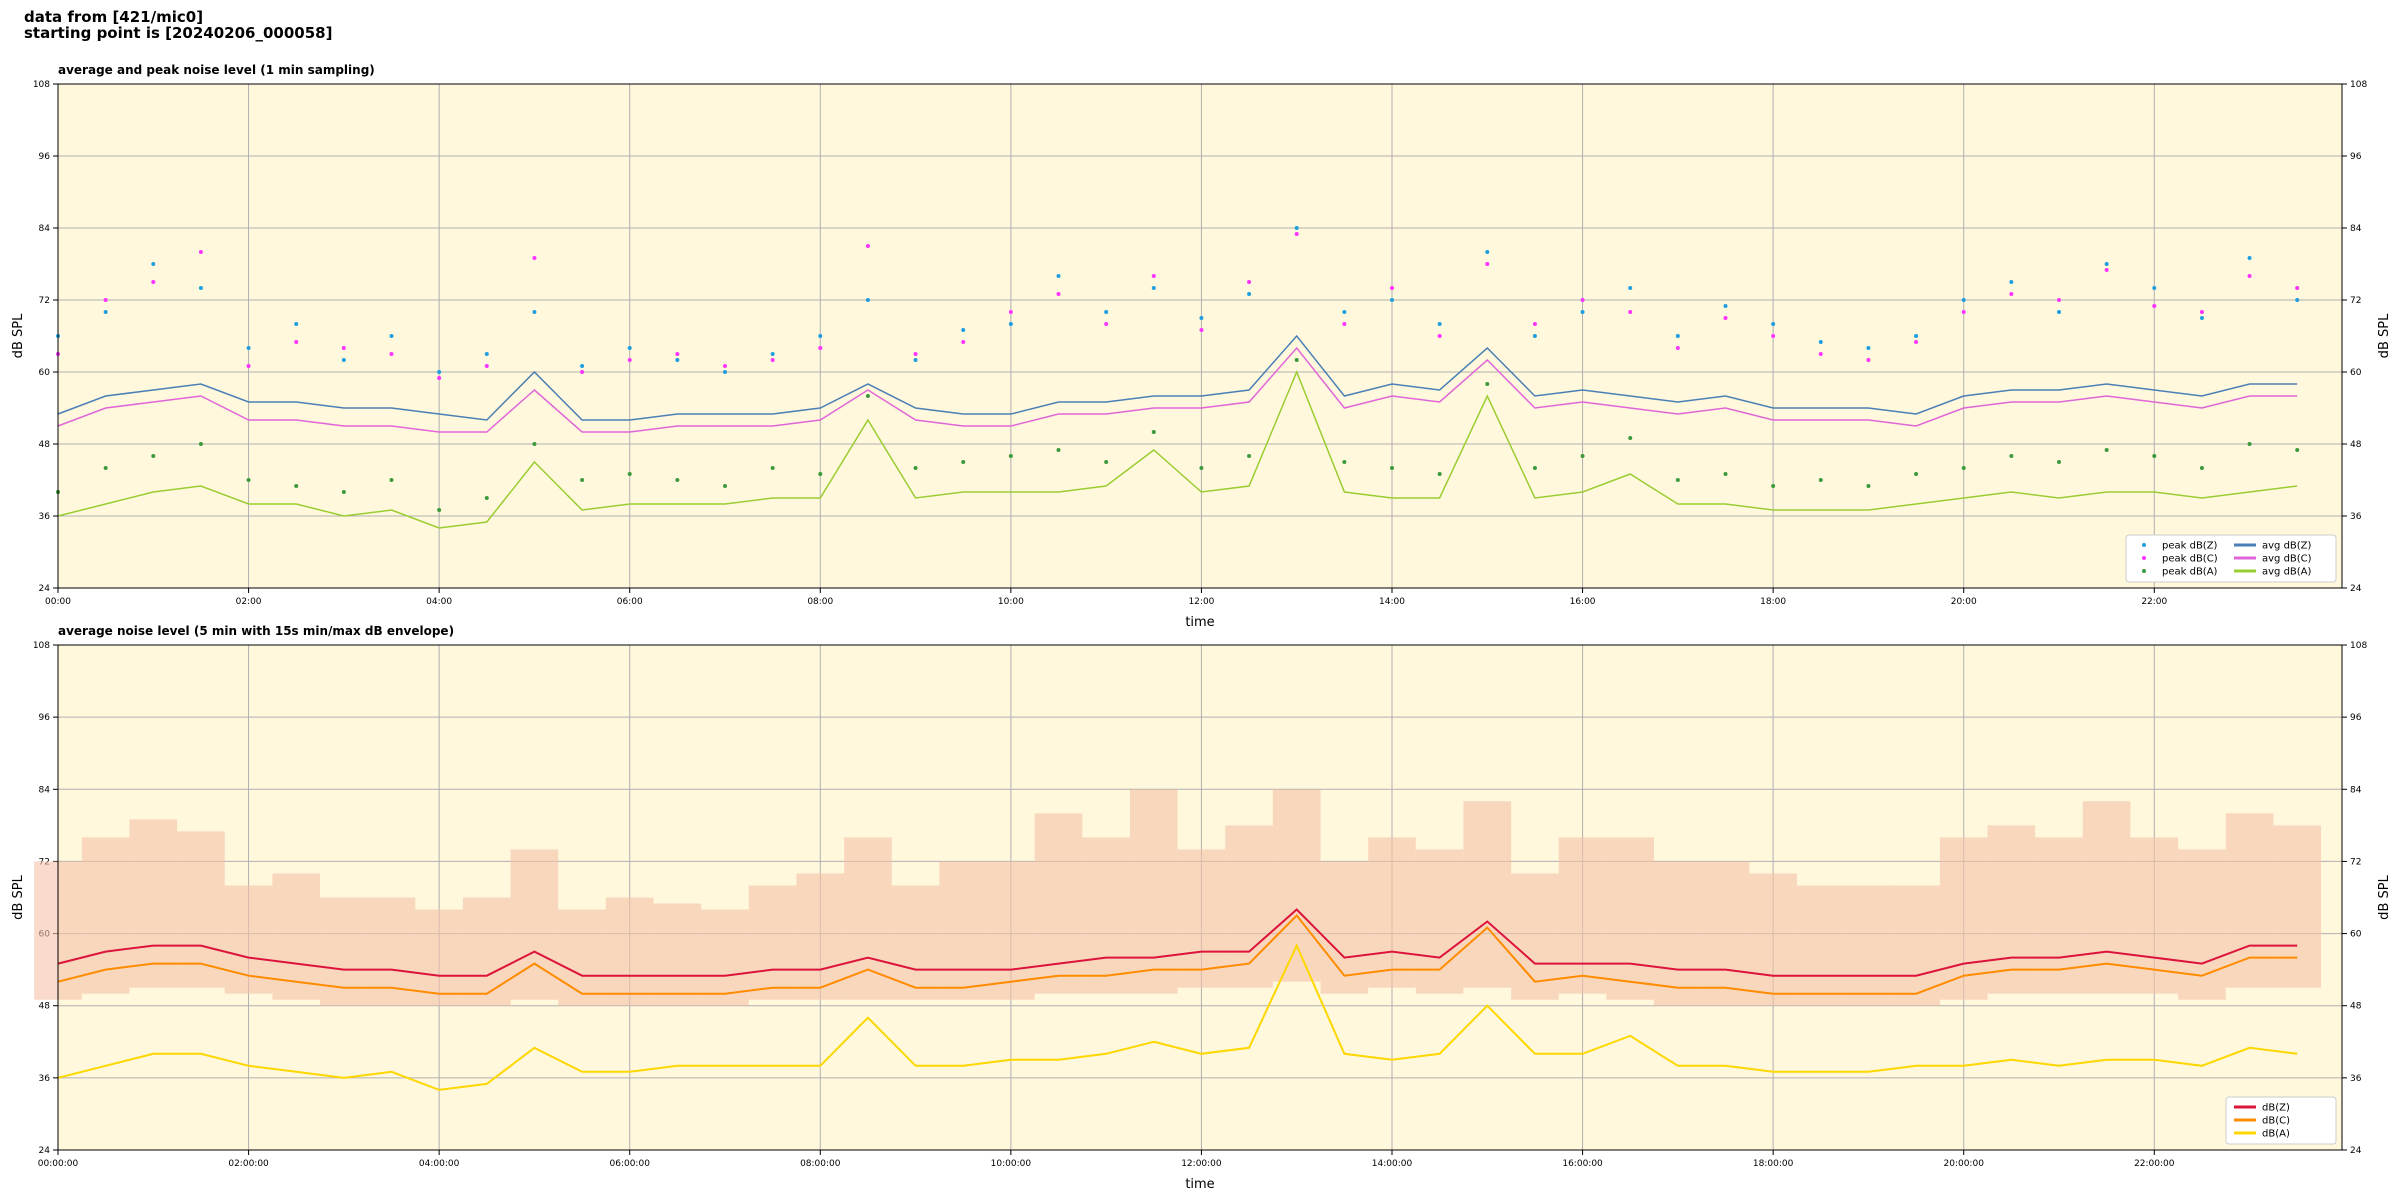 This screenshot has width=2400, height=1204. What do you see at coordinates (178, 33) in the screenshot?
I see `header-line: starting point is [20240206_000058]` at bounding box center [178, 33].